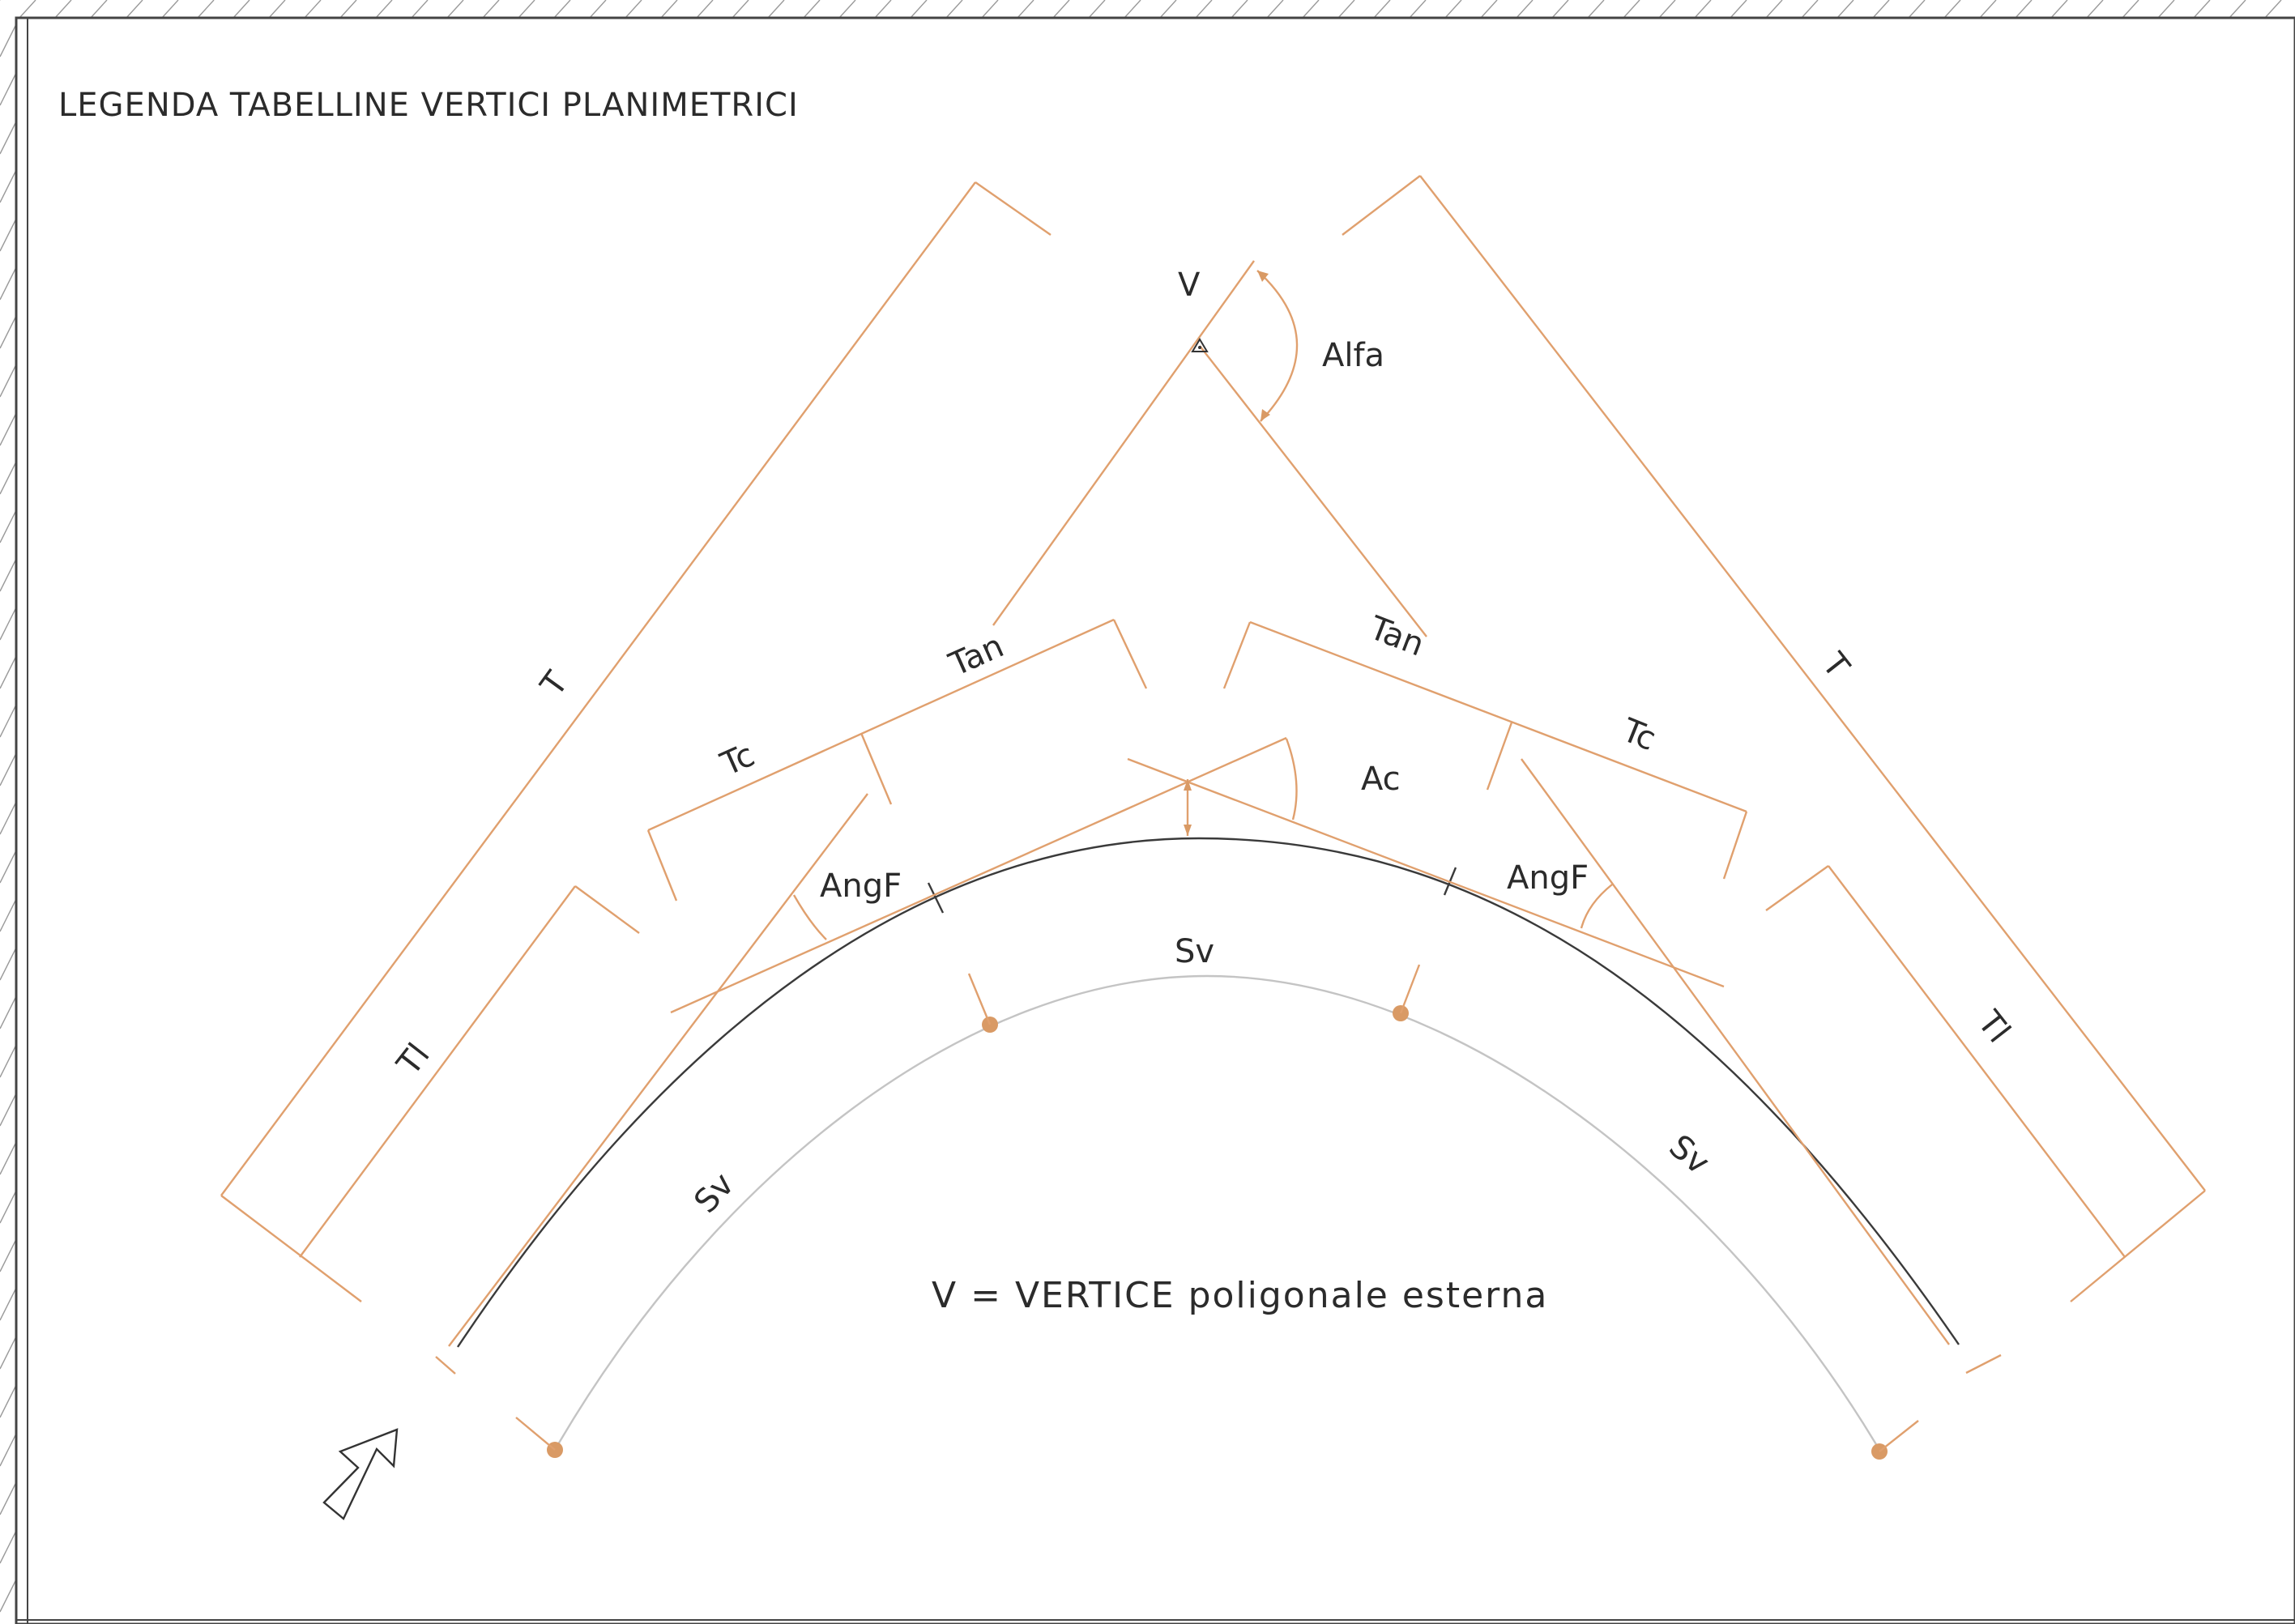 The height and width of the screenshot is (1624, 2295). What do you see at coordinates (1240, 1295) in the screenshot?
I see `vertex-note: V = VERTICE poligonale esterna` at bounding box center [1240, 1295].